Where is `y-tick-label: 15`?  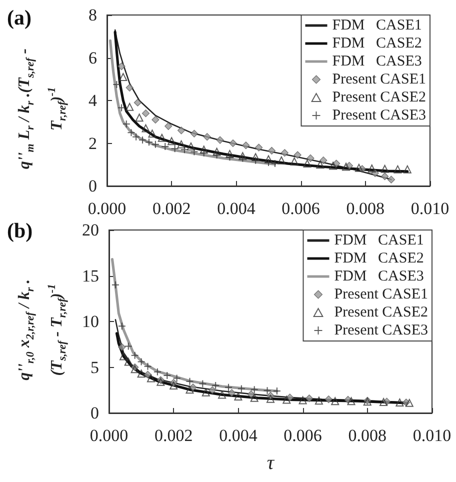
y-tick-label: 15 is located at coordinates (90, 276).